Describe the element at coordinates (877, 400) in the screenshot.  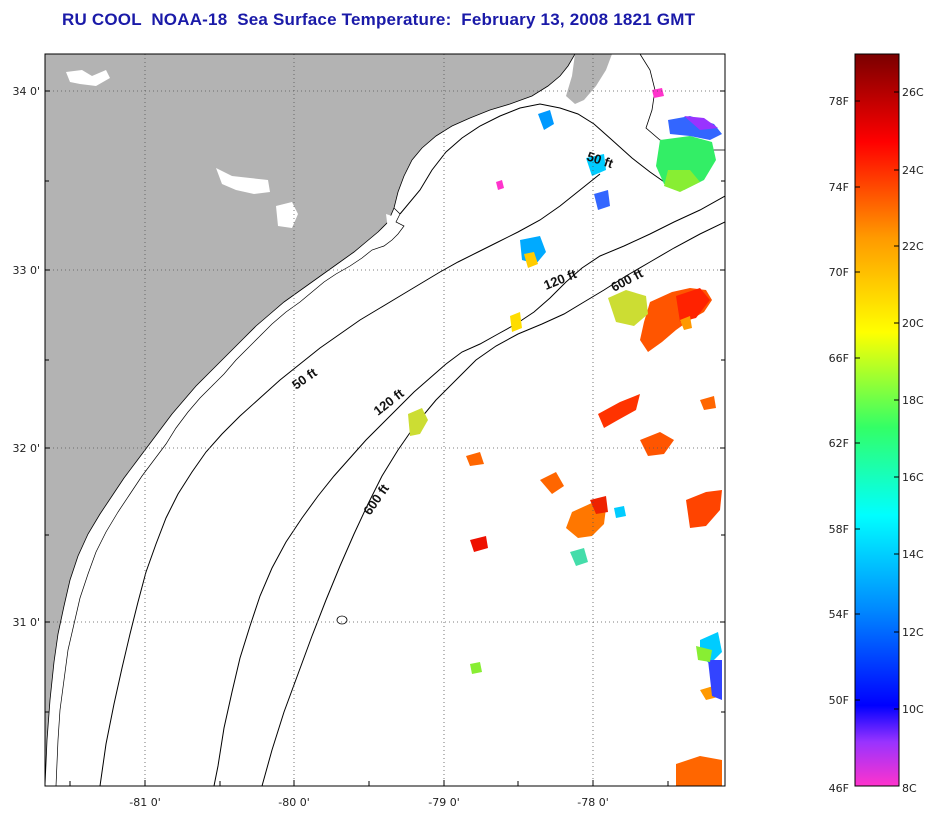
I see `colorbar-ticks` at that location.